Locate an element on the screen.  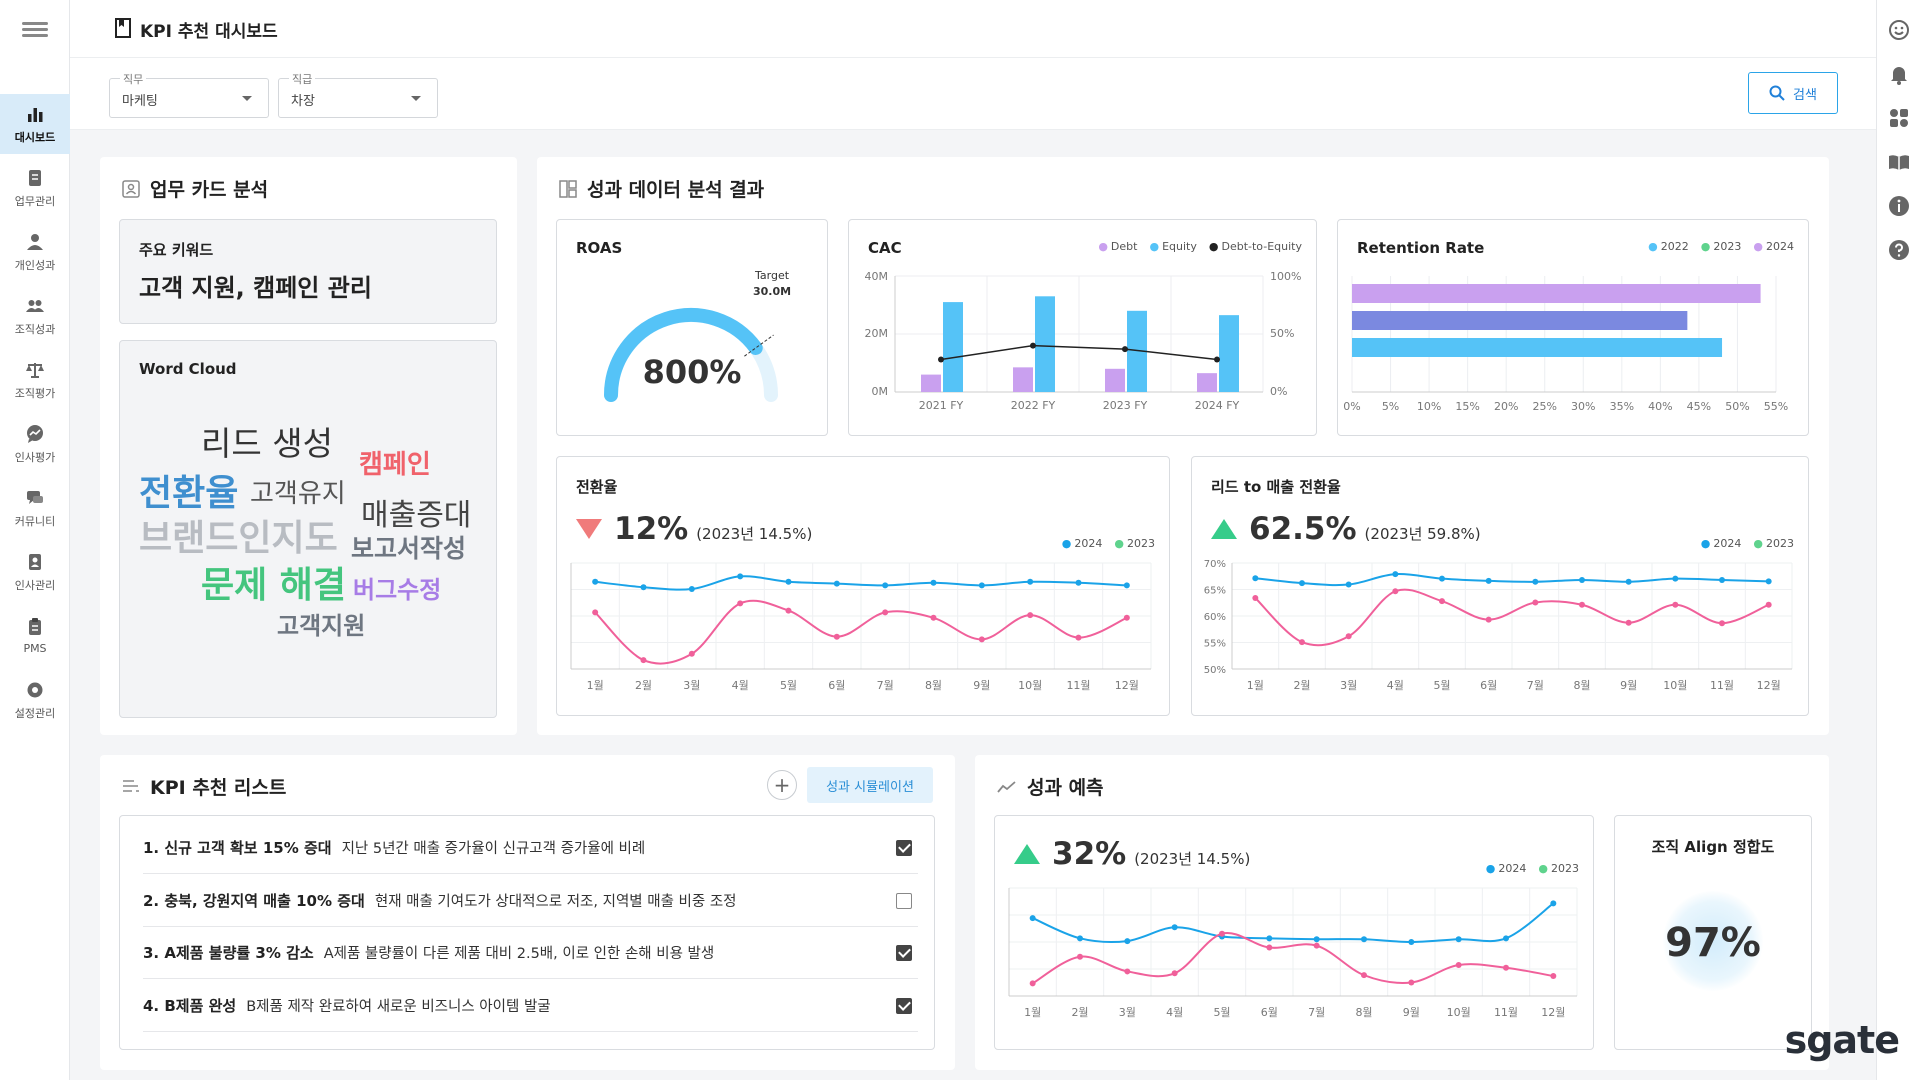
roas-target: Target 30.0M is located at coordinates (772, 284).